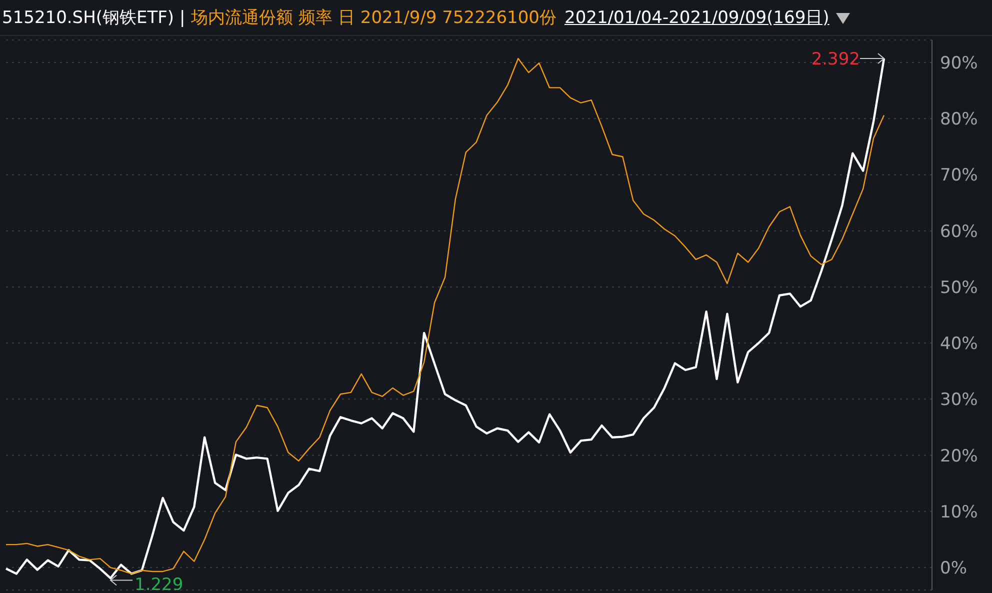 The width and height of the screenshot is (992, 593). I want to click on y-tick-label: 70%, so click(959, 176).